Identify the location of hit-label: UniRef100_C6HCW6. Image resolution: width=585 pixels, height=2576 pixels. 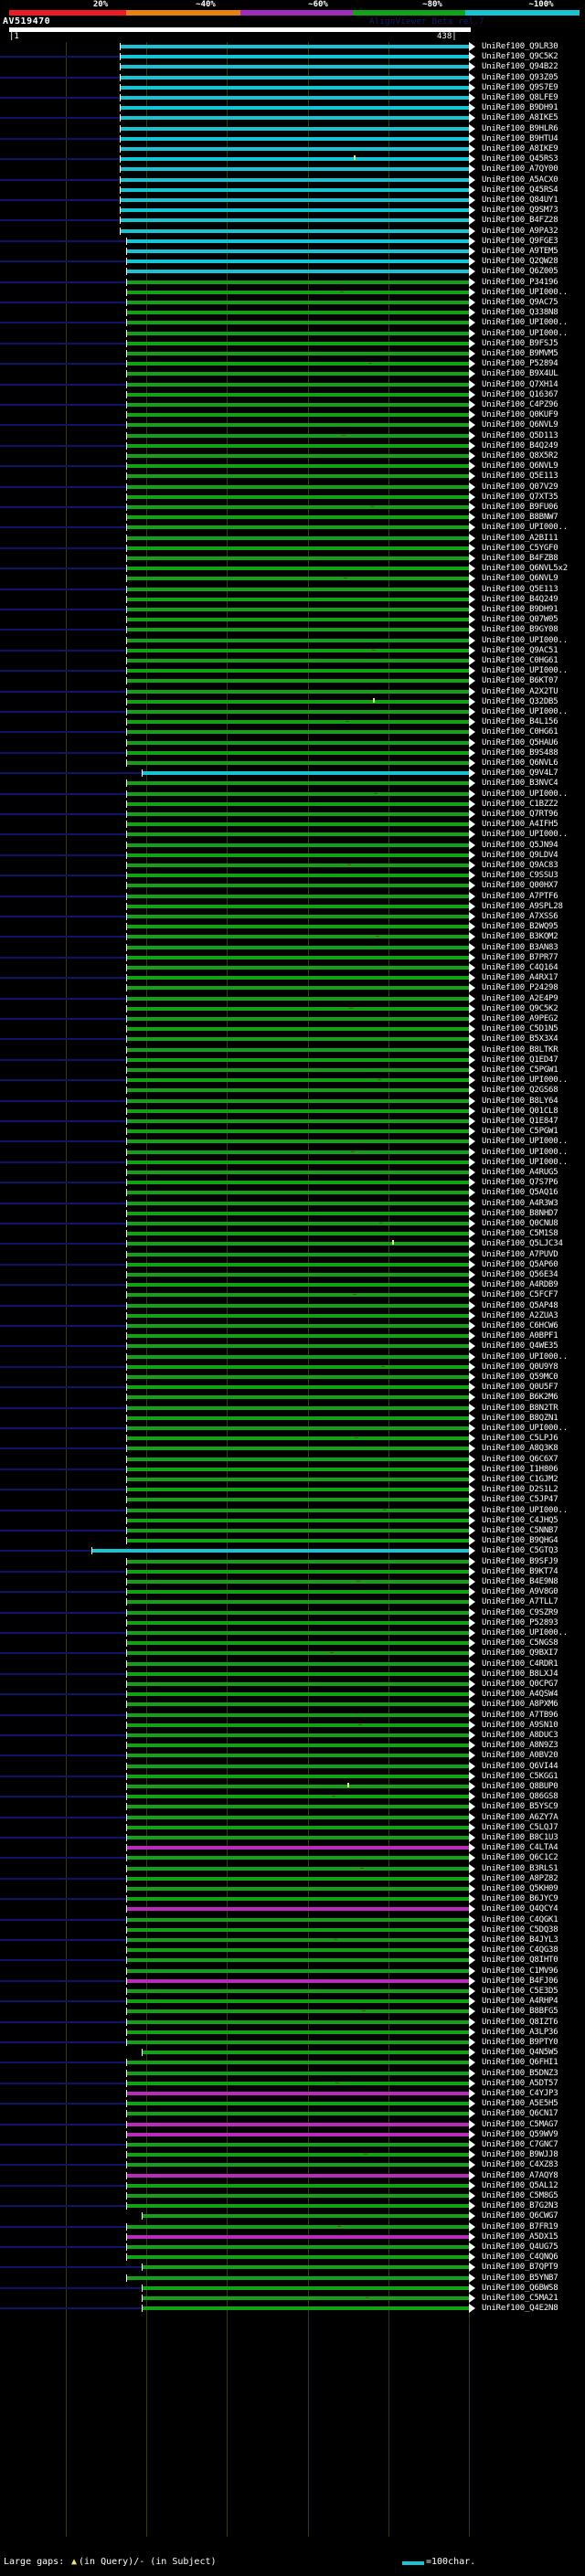
(520, 1325).